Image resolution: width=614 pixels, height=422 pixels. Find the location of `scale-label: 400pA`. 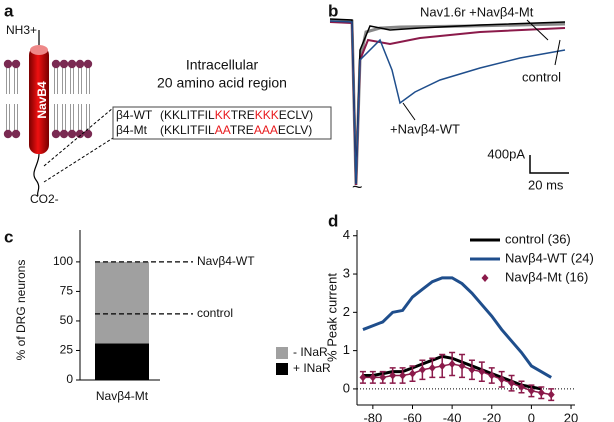

scale-label: 400pA is located at coordinates (506, 153).